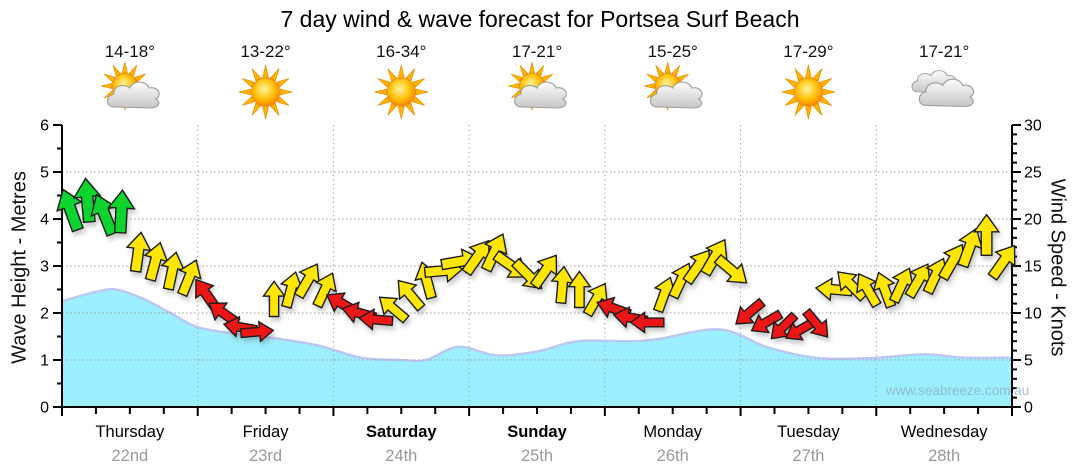 Image resolution: width=1080 pixels, height=475 pixels. What do you see at coordinates (44, 220) in the screenshot?
I see `wave-tick-label: 4` at bounding box center [44, 220].